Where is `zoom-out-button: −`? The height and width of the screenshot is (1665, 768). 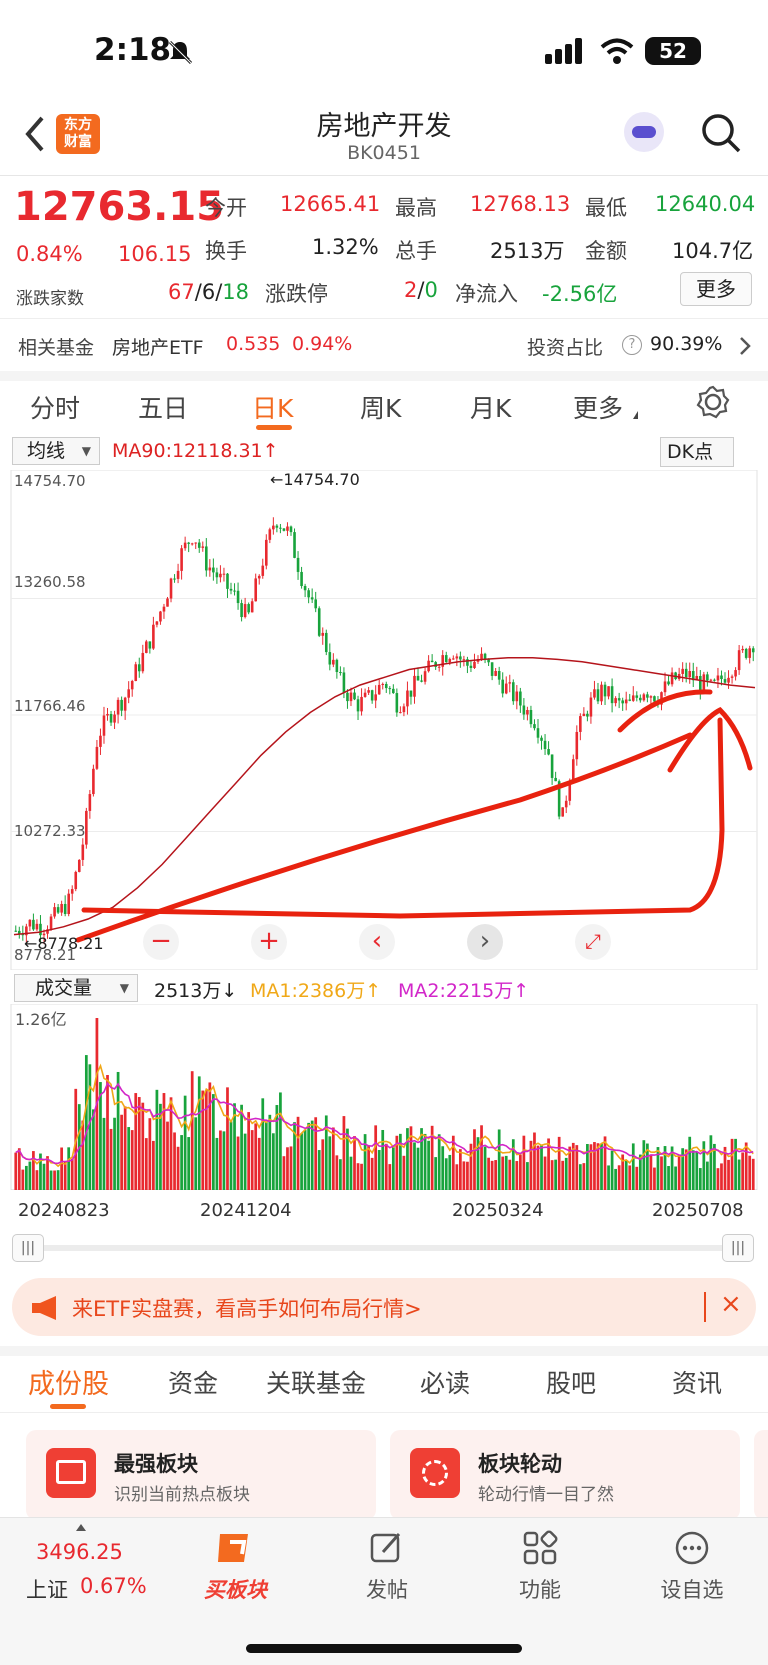 zoom-out-button: − is located at coordinates (161, 942).